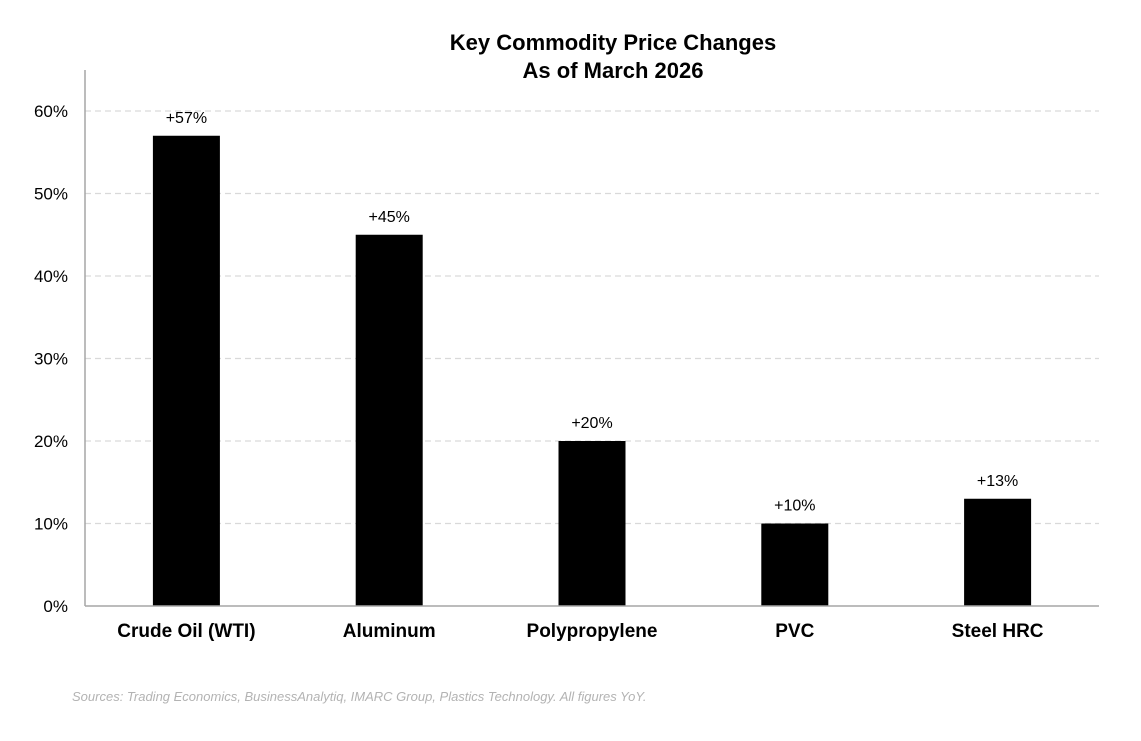  I want to click on data-label: +10%, so click(794, 506).